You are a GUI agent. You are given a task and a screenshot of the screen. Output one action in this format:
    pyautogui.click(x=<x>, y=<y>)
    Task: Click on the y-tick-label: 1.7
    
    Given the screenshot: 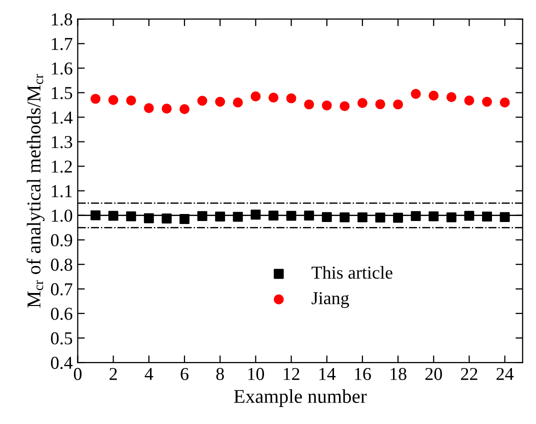 What is the action you would take?
    pyautogui.click(x=62, y=44)
    